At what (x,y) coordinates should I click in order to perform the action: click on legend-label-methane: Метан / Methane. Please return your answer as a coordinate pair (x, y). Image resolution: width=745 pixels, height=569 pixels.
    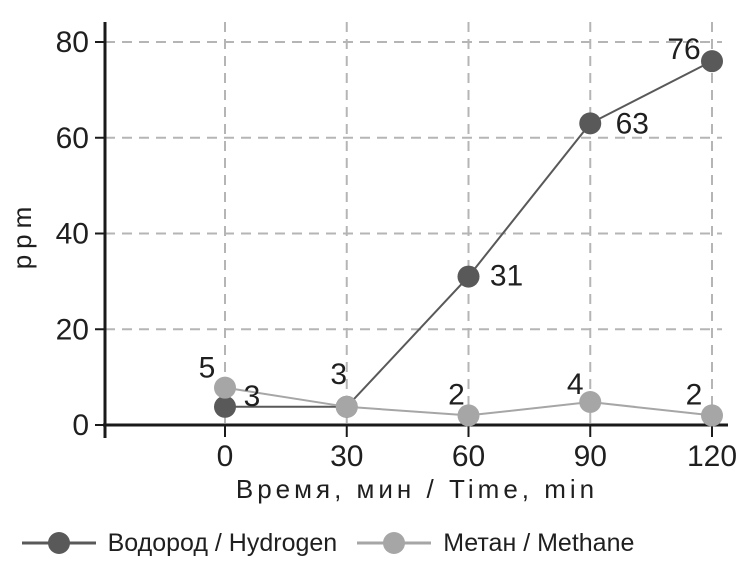
    Looking at the image, I should click on (539, 542).